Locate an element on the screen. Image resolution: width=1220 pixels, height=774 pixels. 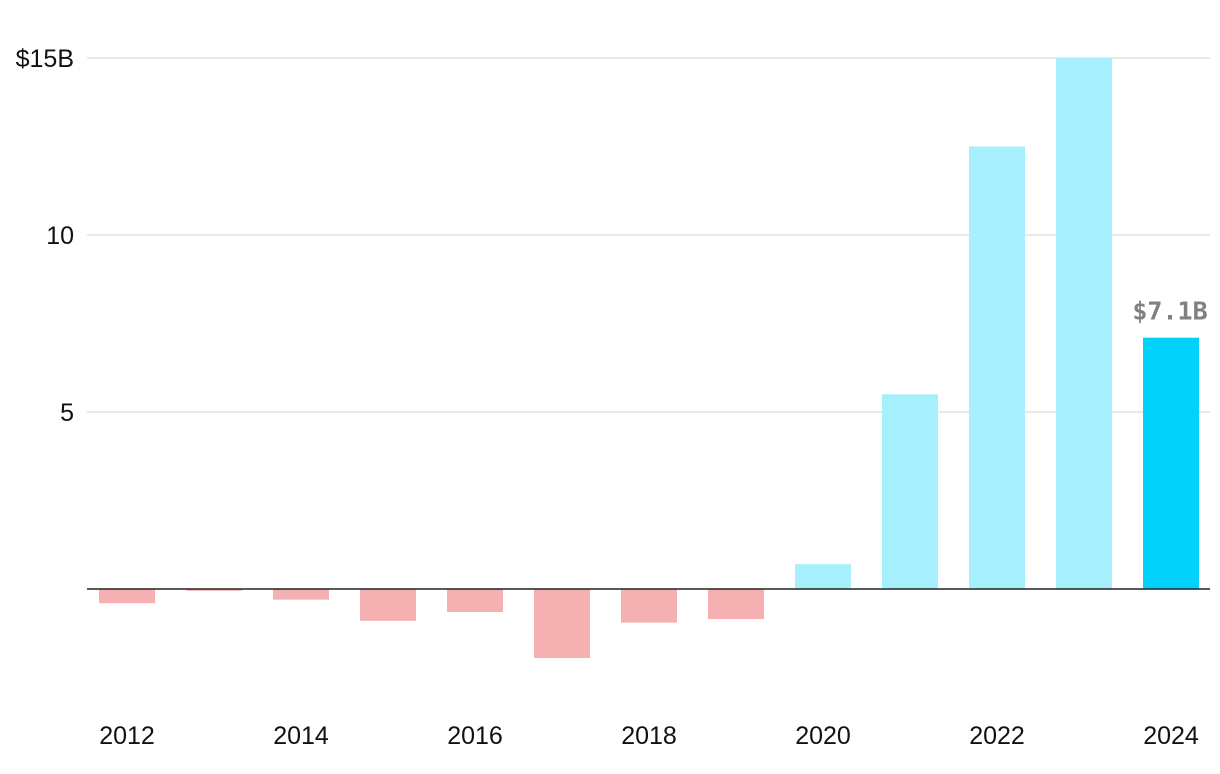
x-tick-labels: 2012 2014 2016 2018 2020 2022 2024 is located at coordinates (649, 736).